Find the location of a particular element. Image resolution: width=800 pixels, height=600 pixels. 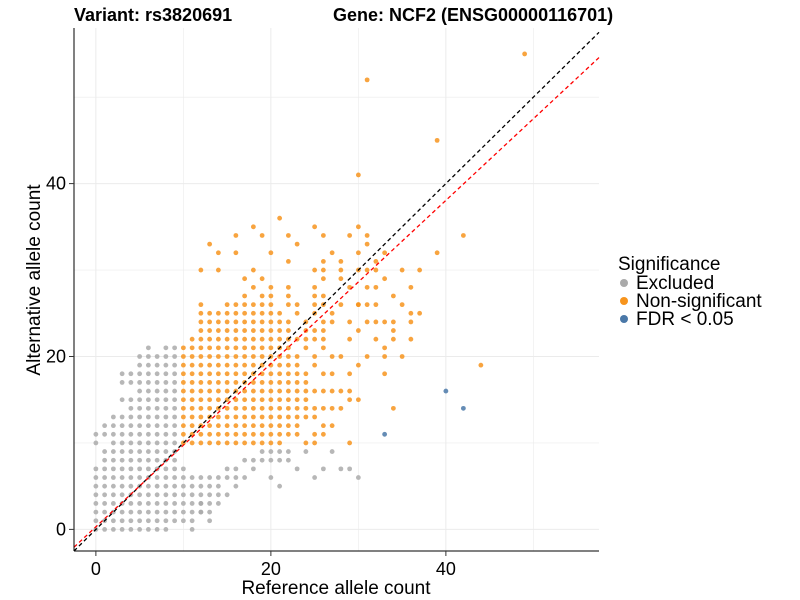

y-tick-label: 20 is located at coordinates (56, 356).